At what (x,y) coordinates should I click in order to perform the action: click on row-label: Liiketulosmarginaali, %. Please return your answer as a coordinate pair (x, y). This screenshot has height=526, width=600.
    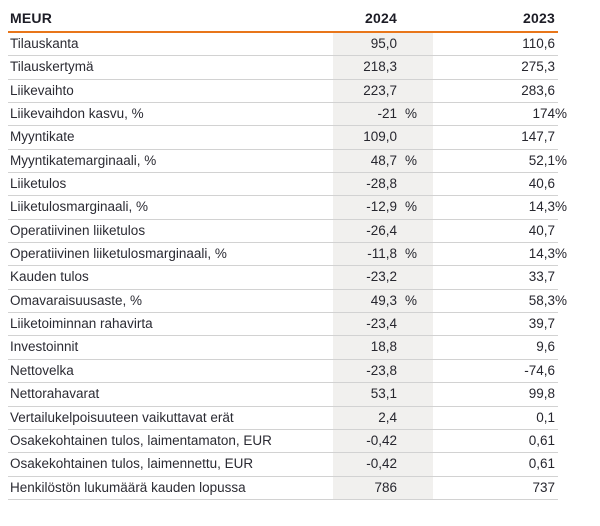
    Looking at the image, I should click on (79, 207).